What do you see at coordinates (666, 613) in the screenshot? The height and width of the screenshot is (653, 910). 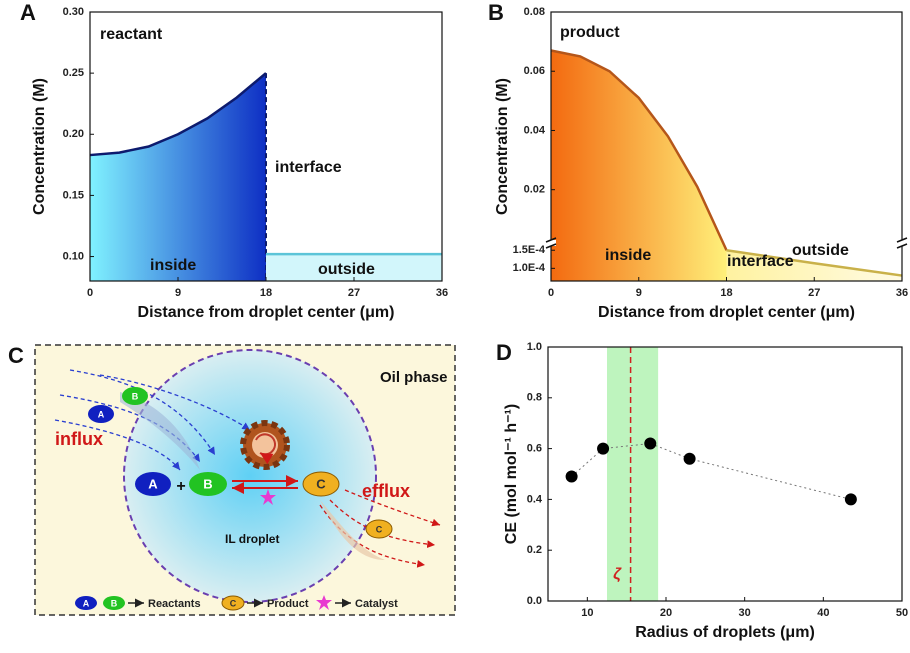 I see `x-tick-label: 20` at bounding box center [666, 613].